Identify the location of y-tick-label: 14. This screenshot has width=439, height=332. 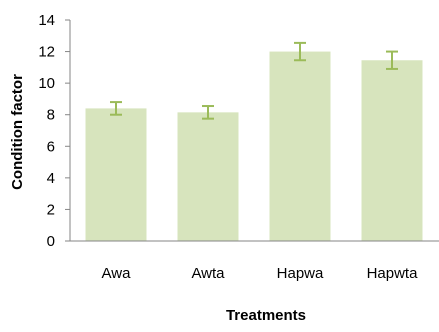
(46, 20).